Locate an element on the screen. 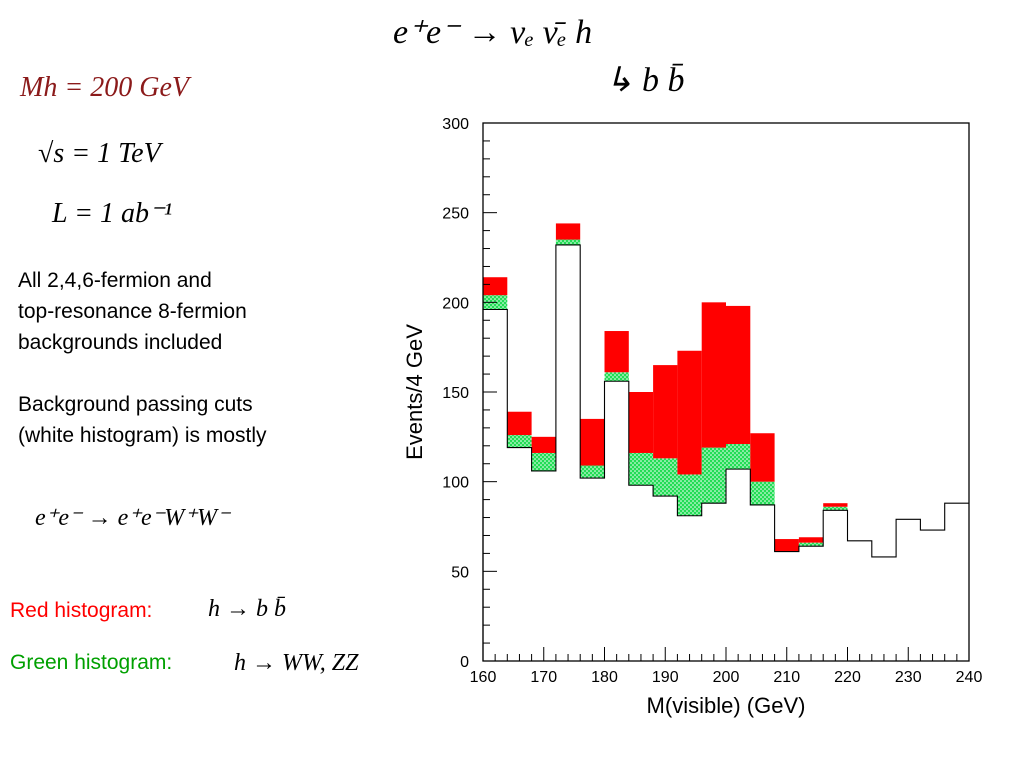 The image size is (1024, 768). y-tick-label: 50 is located at coordinates (460, 572).